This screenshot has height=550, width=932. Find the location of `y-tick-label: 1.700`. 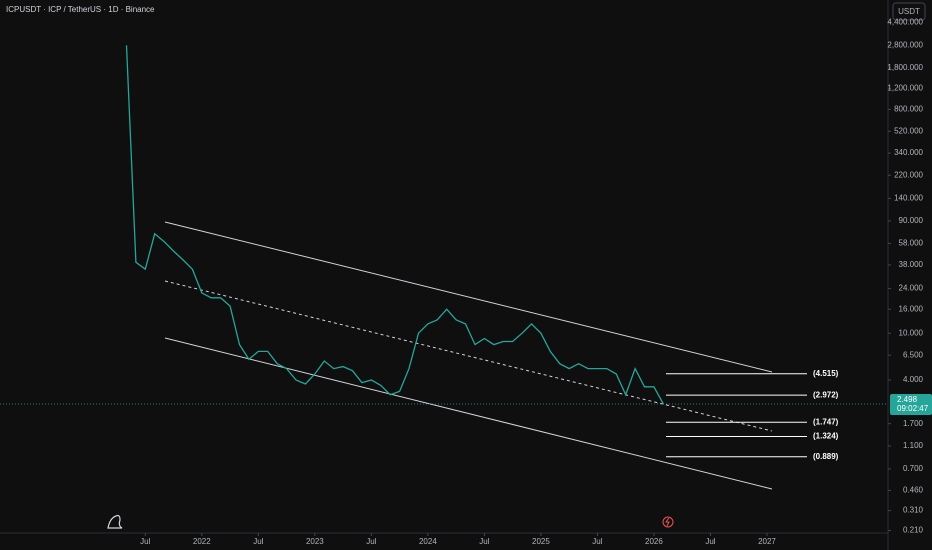

y-tick-label: 1.700 is located at coordinates (913, 423).